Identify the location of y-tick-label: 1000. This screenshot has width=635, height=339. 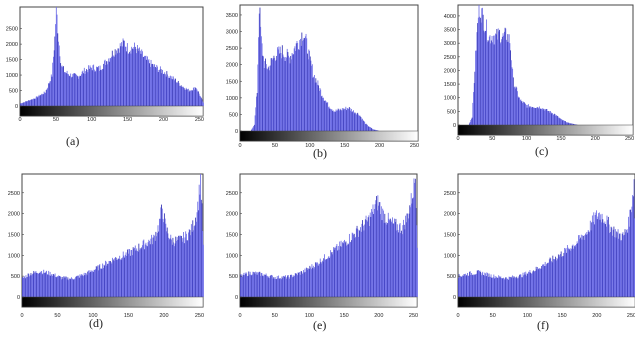
(450, 99).